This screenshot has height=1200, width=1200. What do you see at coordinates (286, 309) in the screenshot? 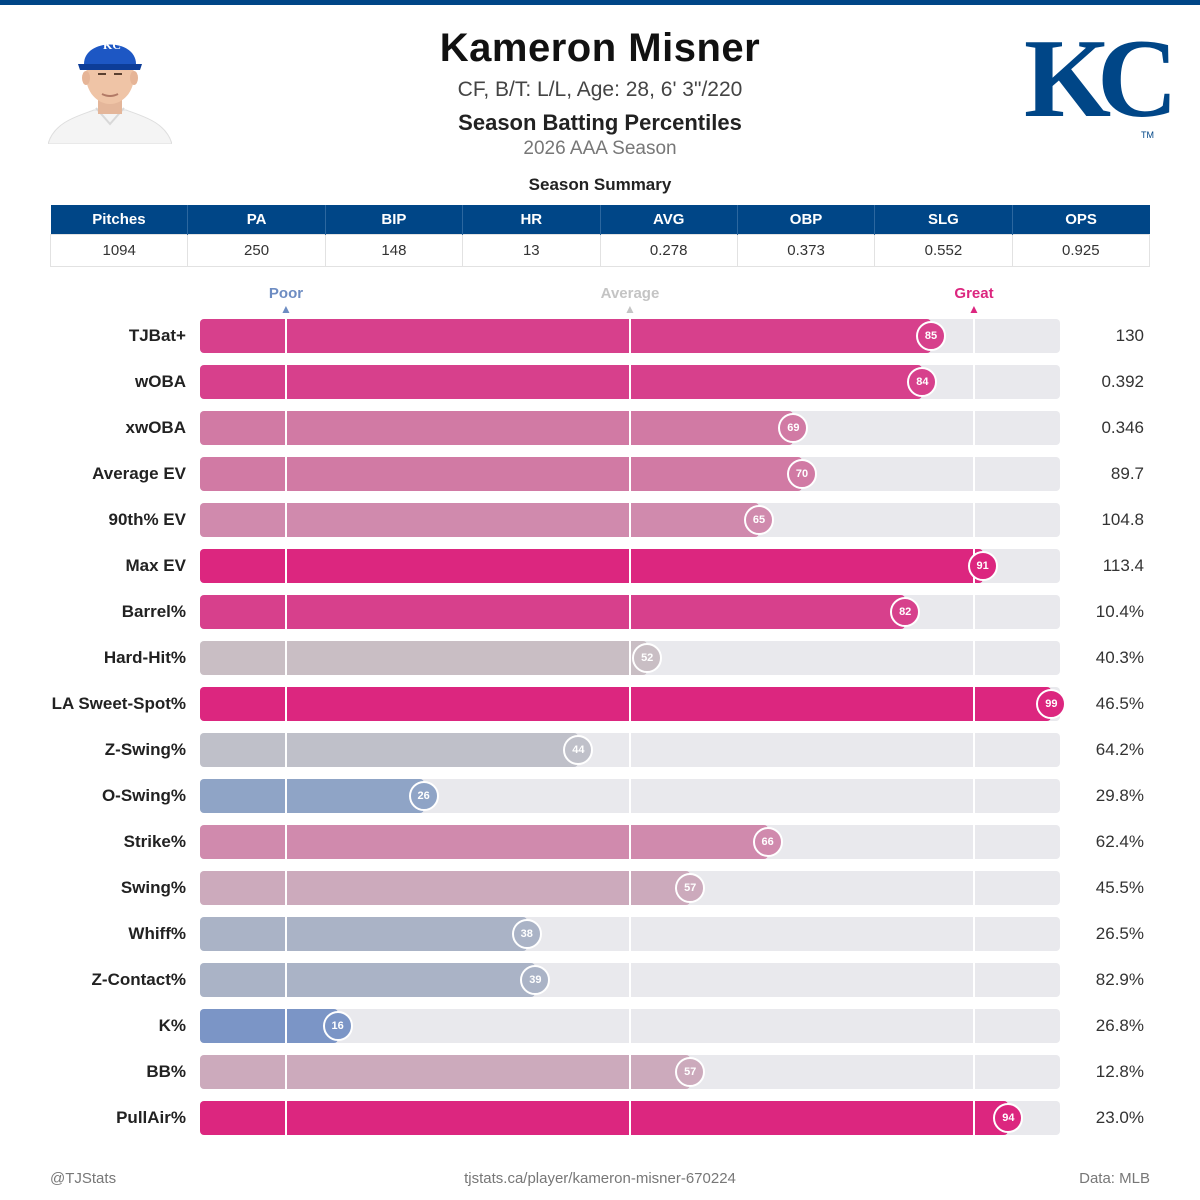
I see `triangle-up-icon: ▲` at bounding box center [286, 309].